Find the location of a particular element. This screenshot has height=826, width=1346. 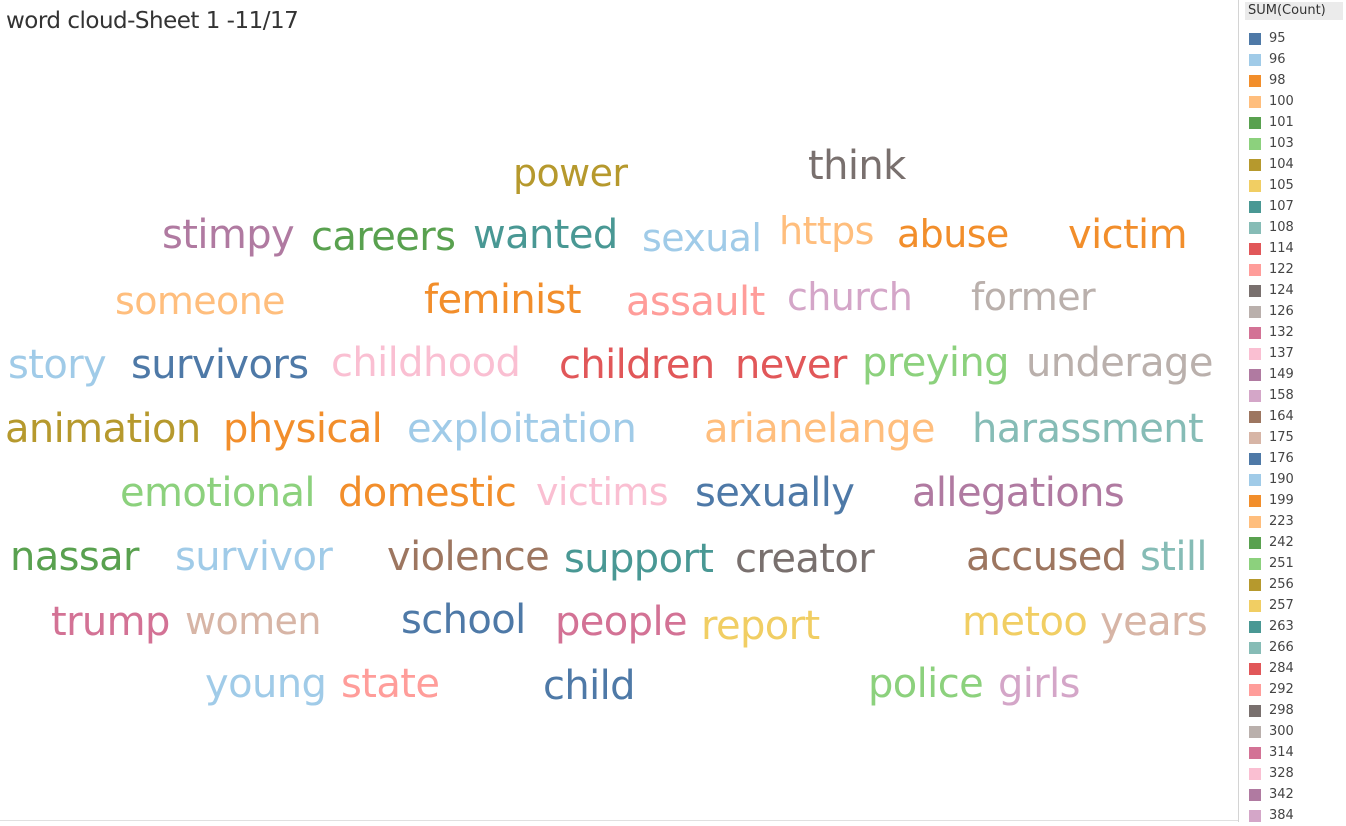

legend-item: 328 is located at coordinates (1271, 773).